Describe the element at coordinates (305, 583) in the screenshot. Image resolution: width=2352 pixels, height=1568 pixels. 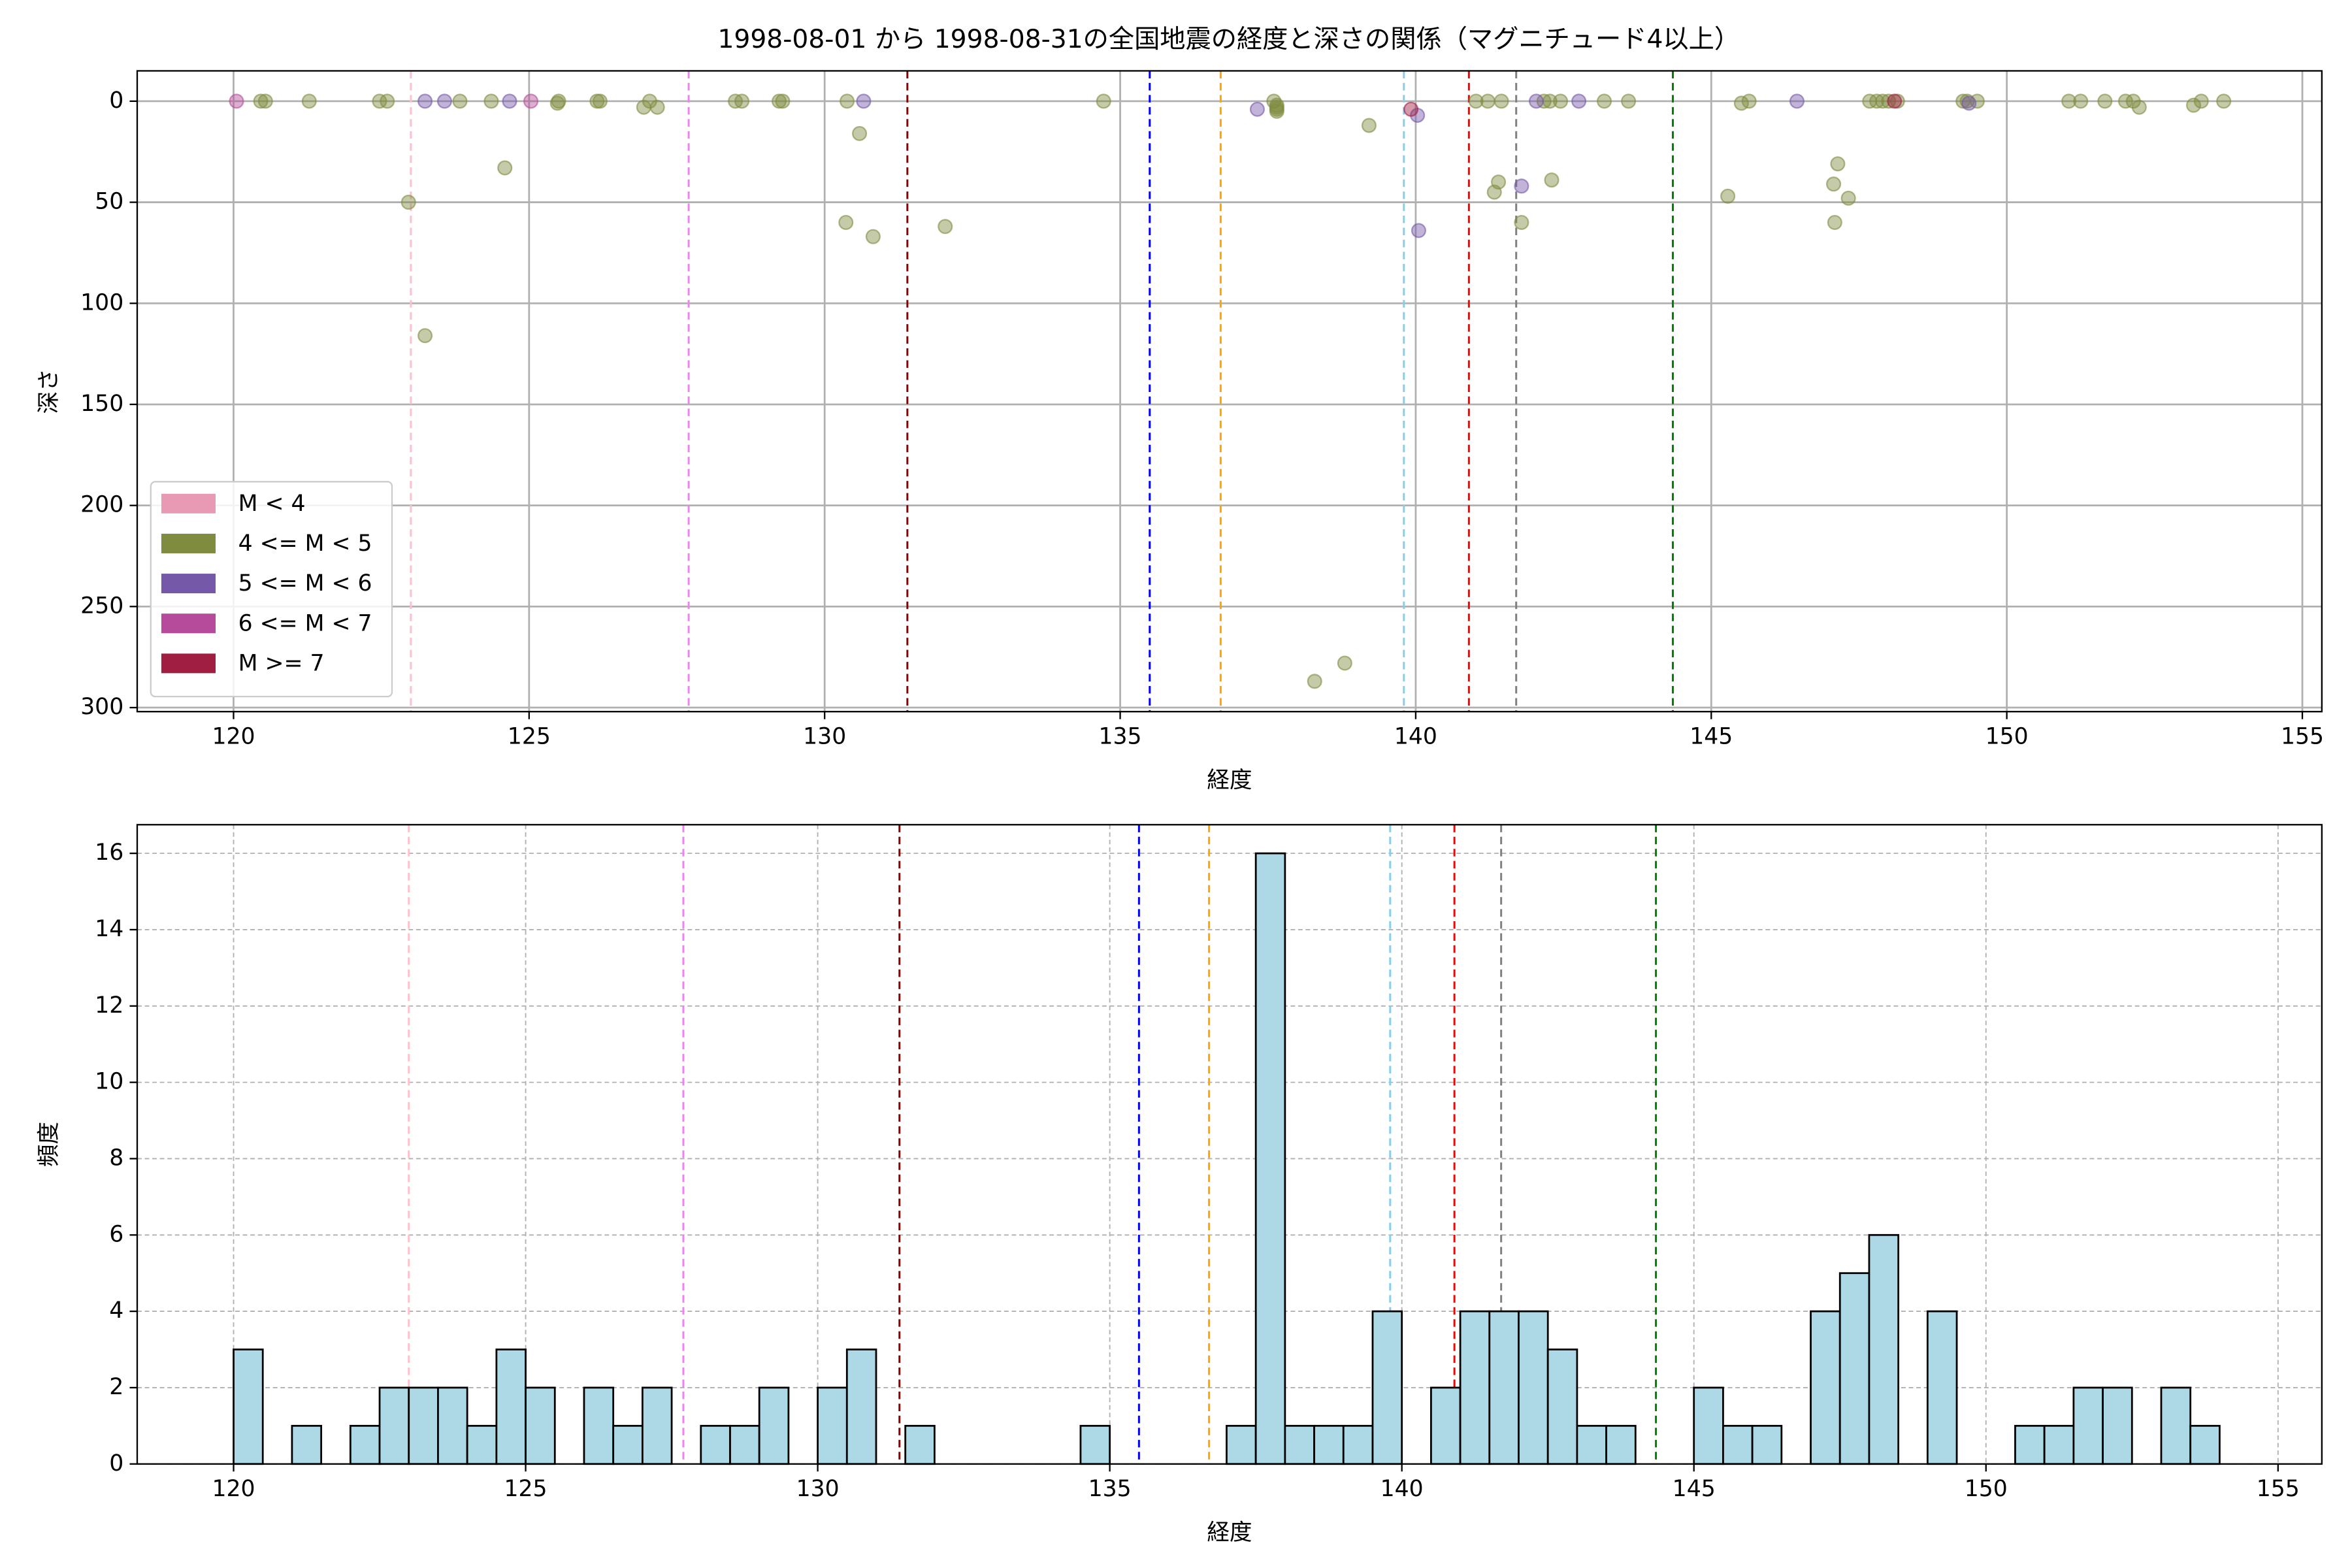
I see `legend-label: 5 <= M < 6` at that location.